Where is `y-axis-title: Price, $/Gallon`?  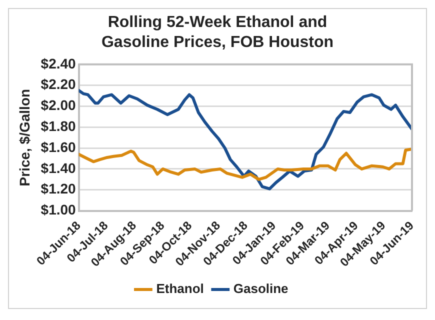
y-axis-title: Price, $/Gallon is located at coordinates (24, 137).